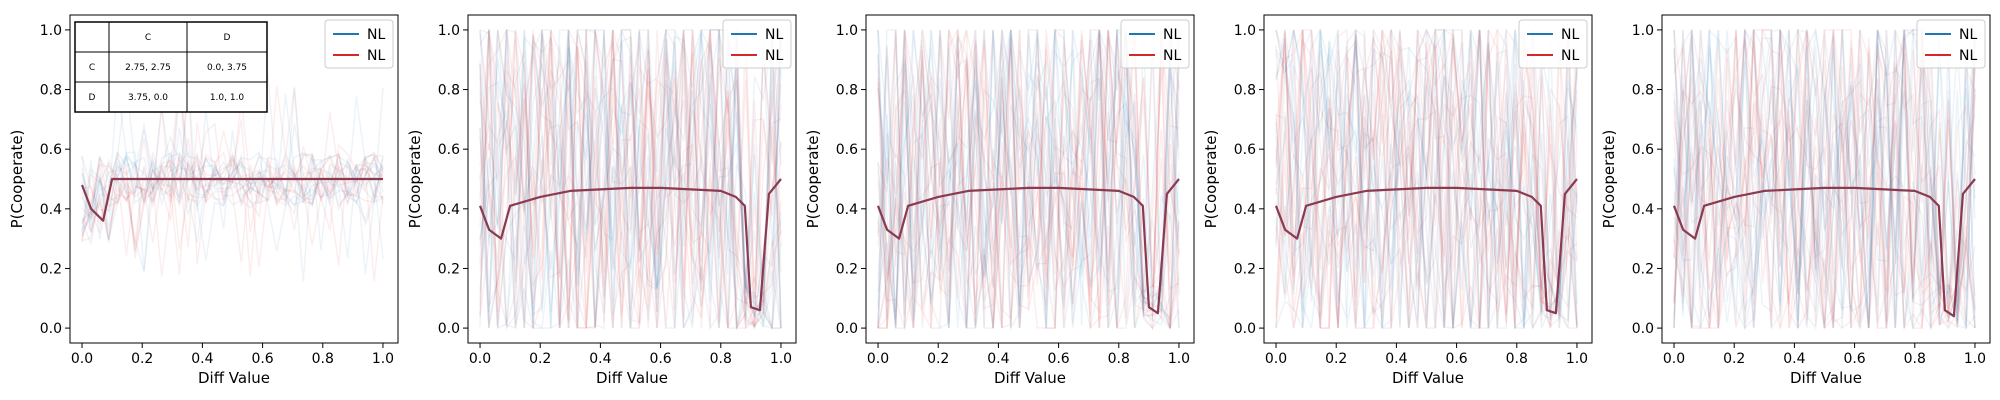  Describe the element at coordinates (148, 68) in the screenshot. I see `table-cell-text: 2.75, 2.75` at that location.